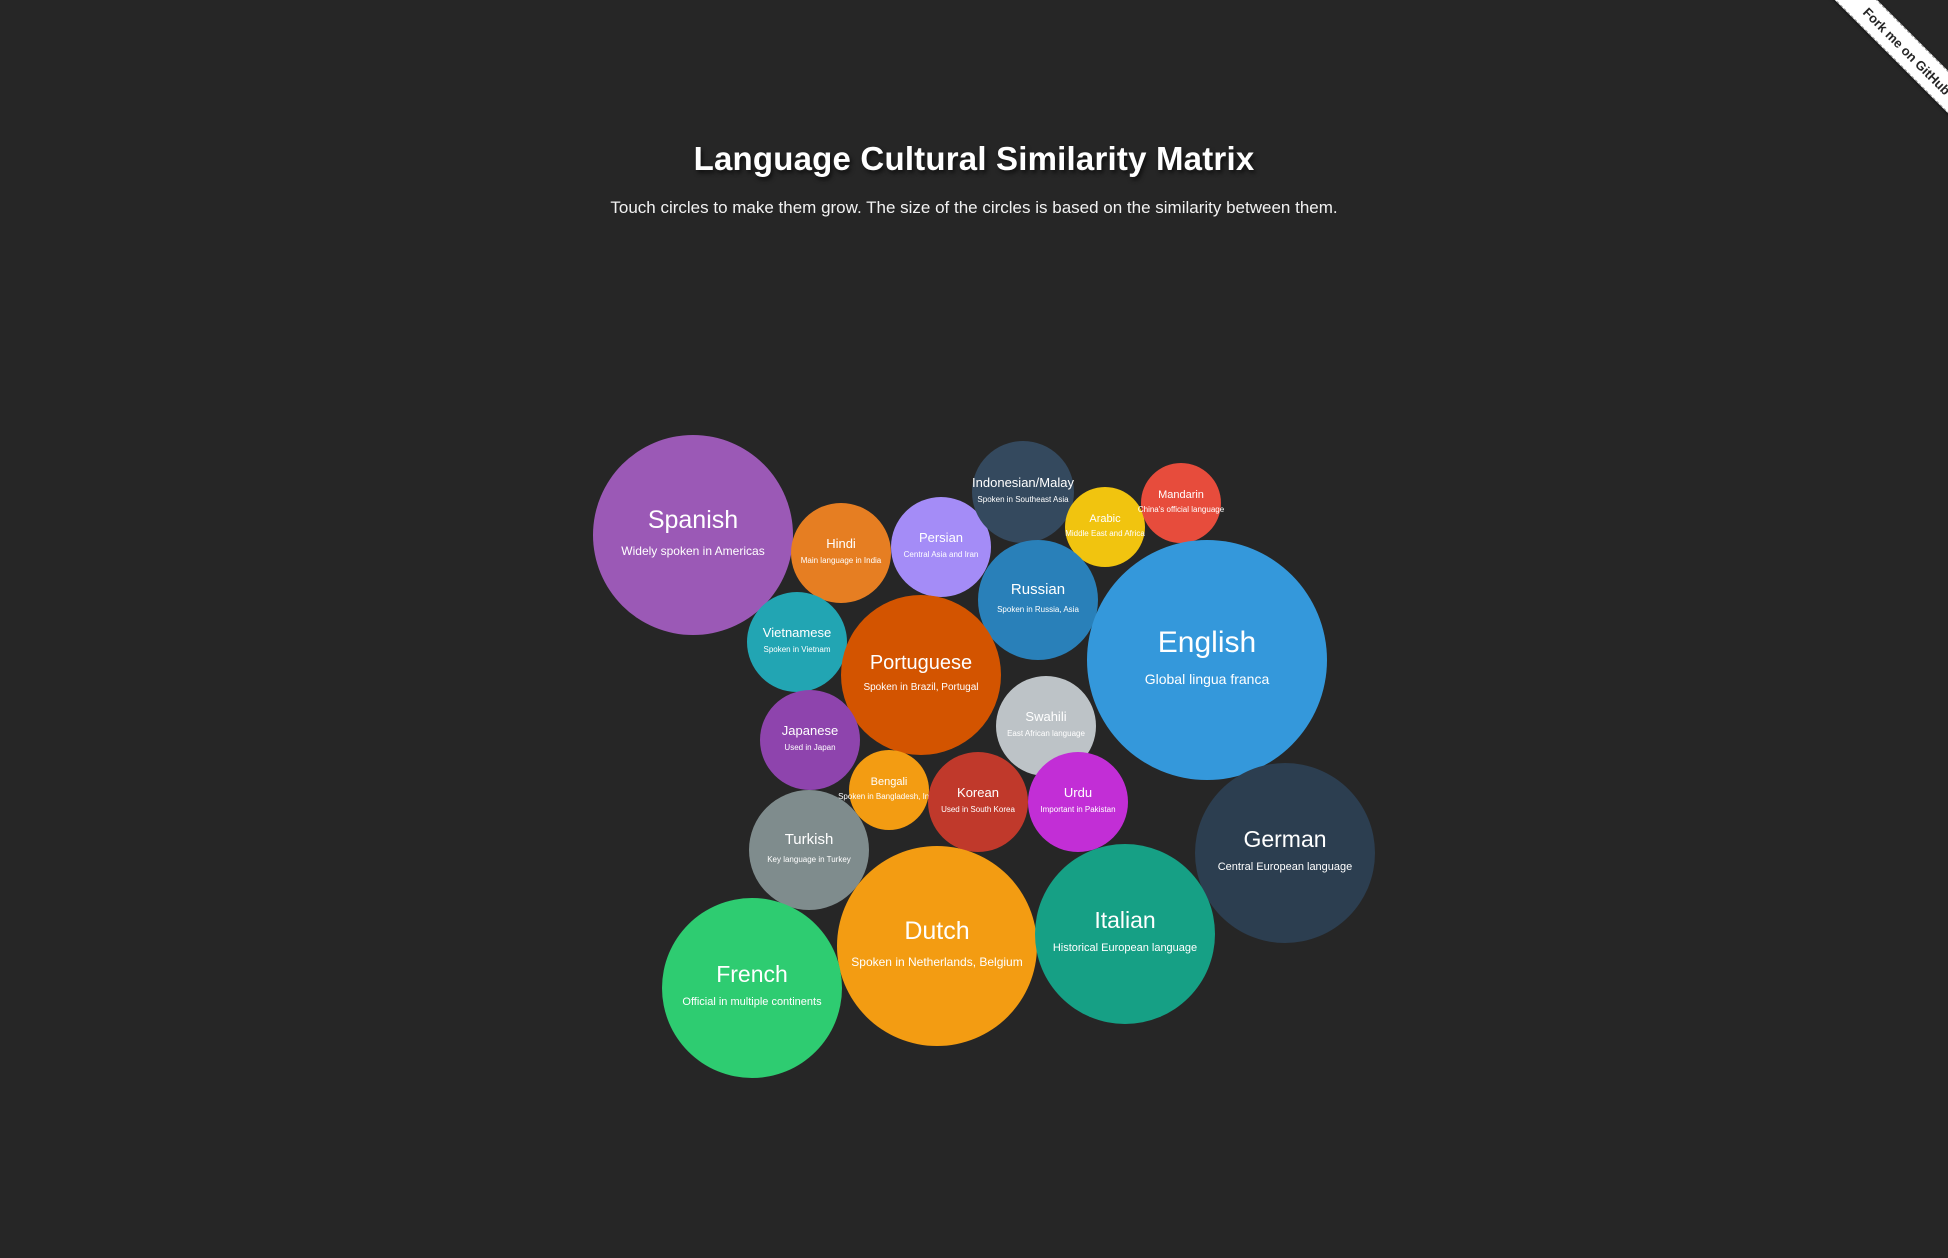 The width and height of the screenshot is (1948, 1258). I want to click on bubble-name: English, so click(1207, 643).